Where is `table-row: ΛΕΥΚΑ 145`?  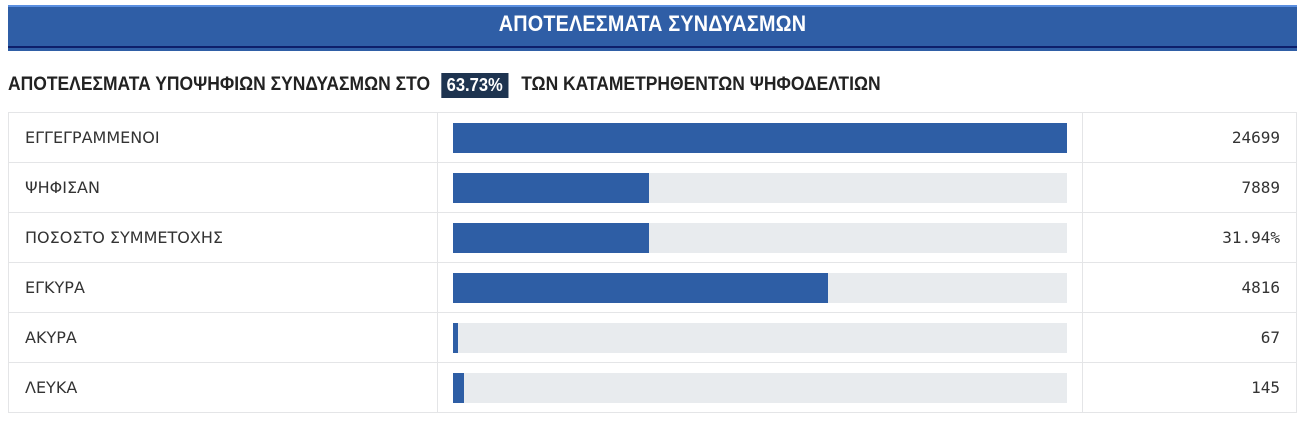
table-row: ΛΕΥΚΑ 145 is located at coordinates (652, 387).